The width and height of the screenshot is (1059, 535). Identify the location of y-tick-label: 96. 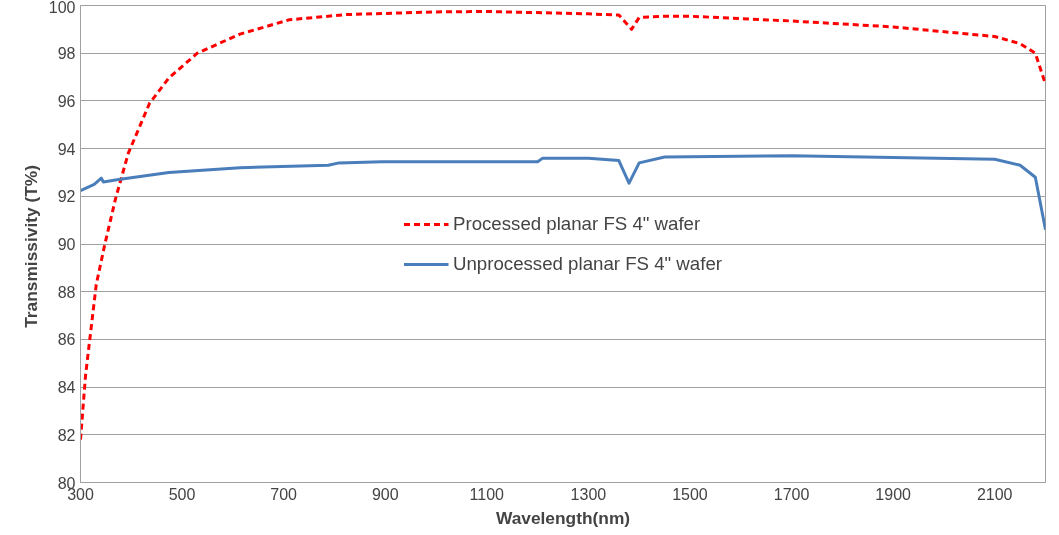
(66, 101).